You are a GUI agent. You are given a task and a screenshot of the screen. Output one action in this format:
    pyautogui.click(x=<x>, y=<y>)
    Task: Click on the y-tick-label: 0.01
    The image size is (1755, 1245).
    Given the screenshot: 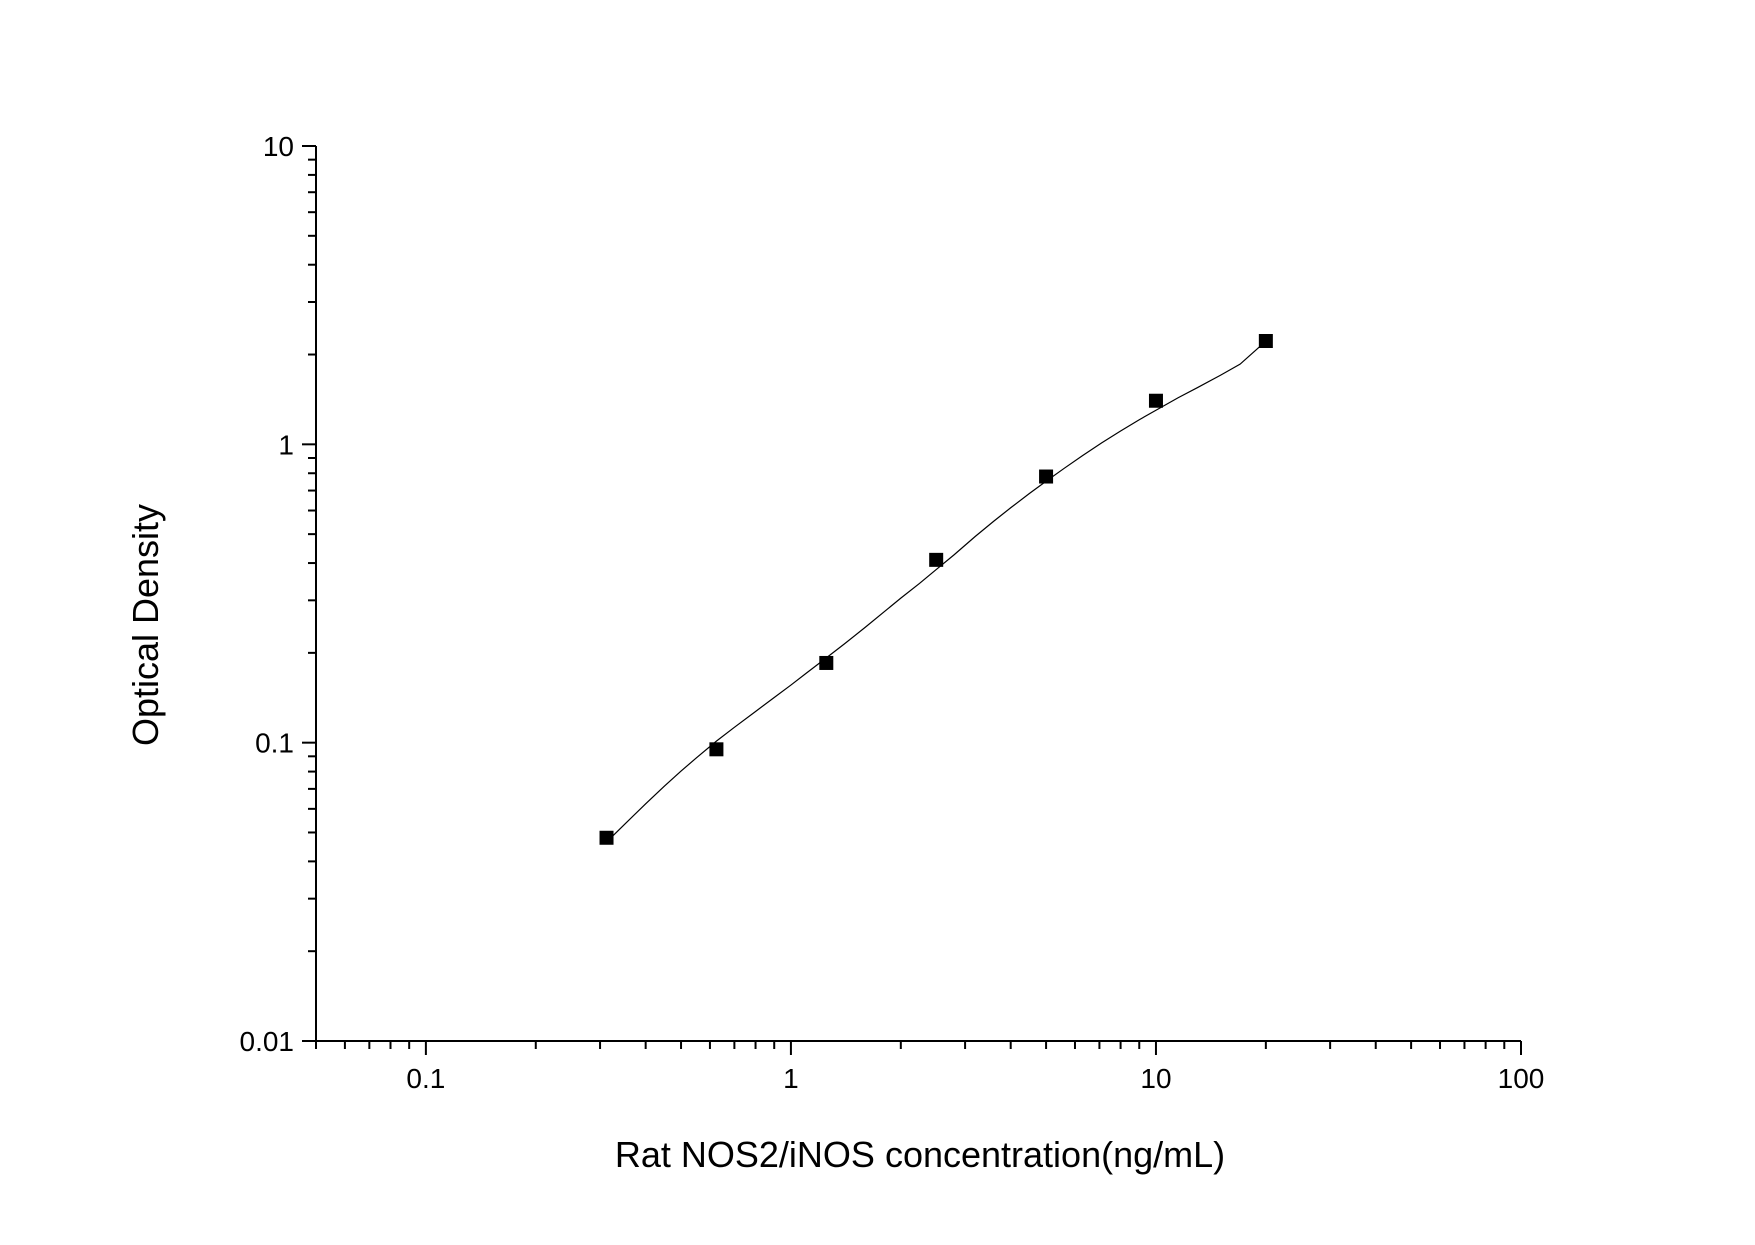 What is the action you would take?
    pyautogui.click(x=267, y=1041)
    